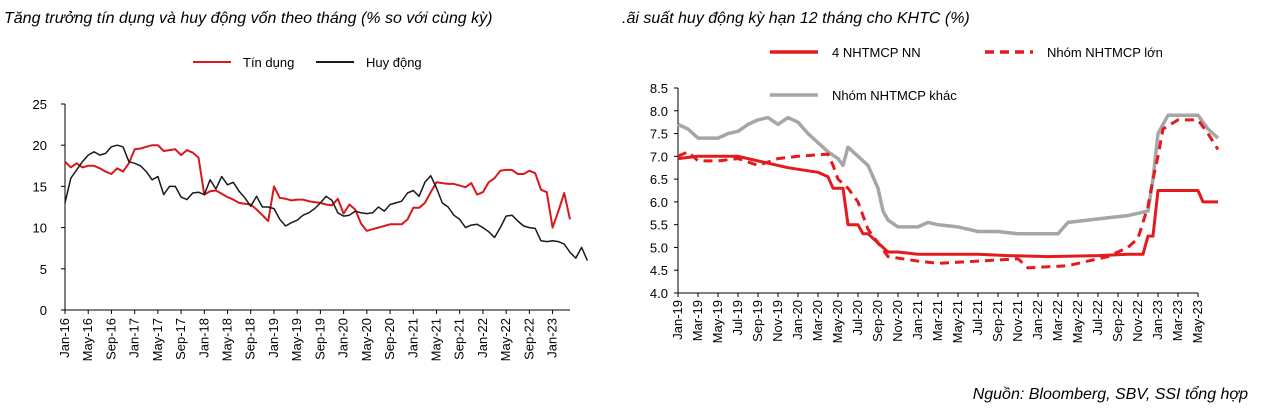 This screenshot has width=1276, height=419. What do you see at coordinates (1077, 321) in the screenshot?
I see `chart2-x-tick-label: May-22` at bounding box center [1077, 321].